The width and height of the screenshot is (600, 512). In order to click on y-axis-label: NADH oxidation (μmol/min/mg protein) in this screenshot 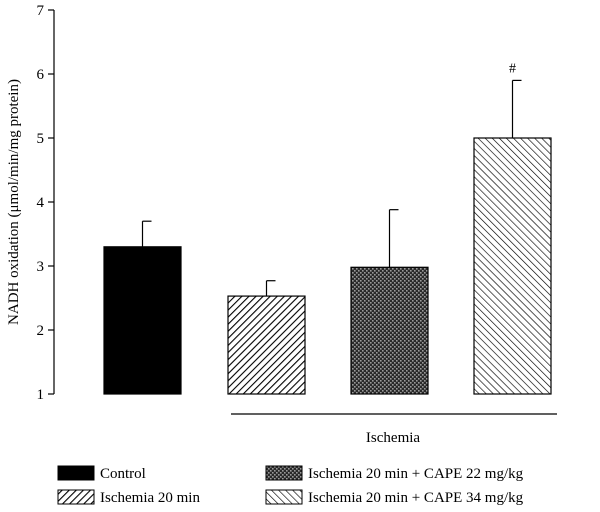, I will do `click(14, 202)`.